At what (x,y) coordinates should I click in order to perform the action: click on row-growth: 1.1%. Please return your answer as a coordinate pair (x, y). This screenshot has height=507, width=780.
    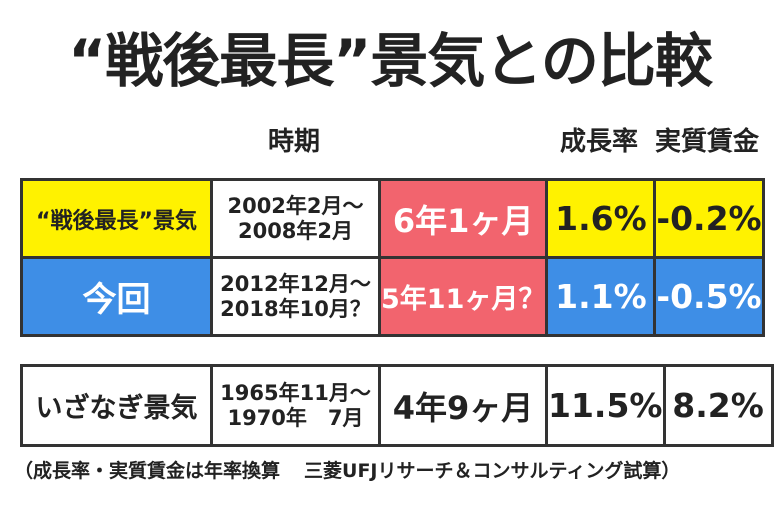
    Looking at the image, I should click on (601, 296).